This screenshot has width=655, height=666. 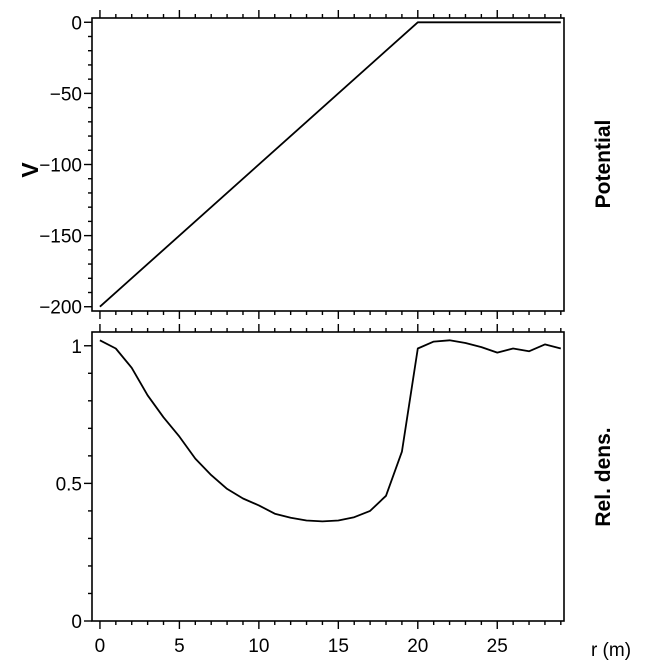 I want to click on potential-y-axis-label: V, so click(x=30, y=170).